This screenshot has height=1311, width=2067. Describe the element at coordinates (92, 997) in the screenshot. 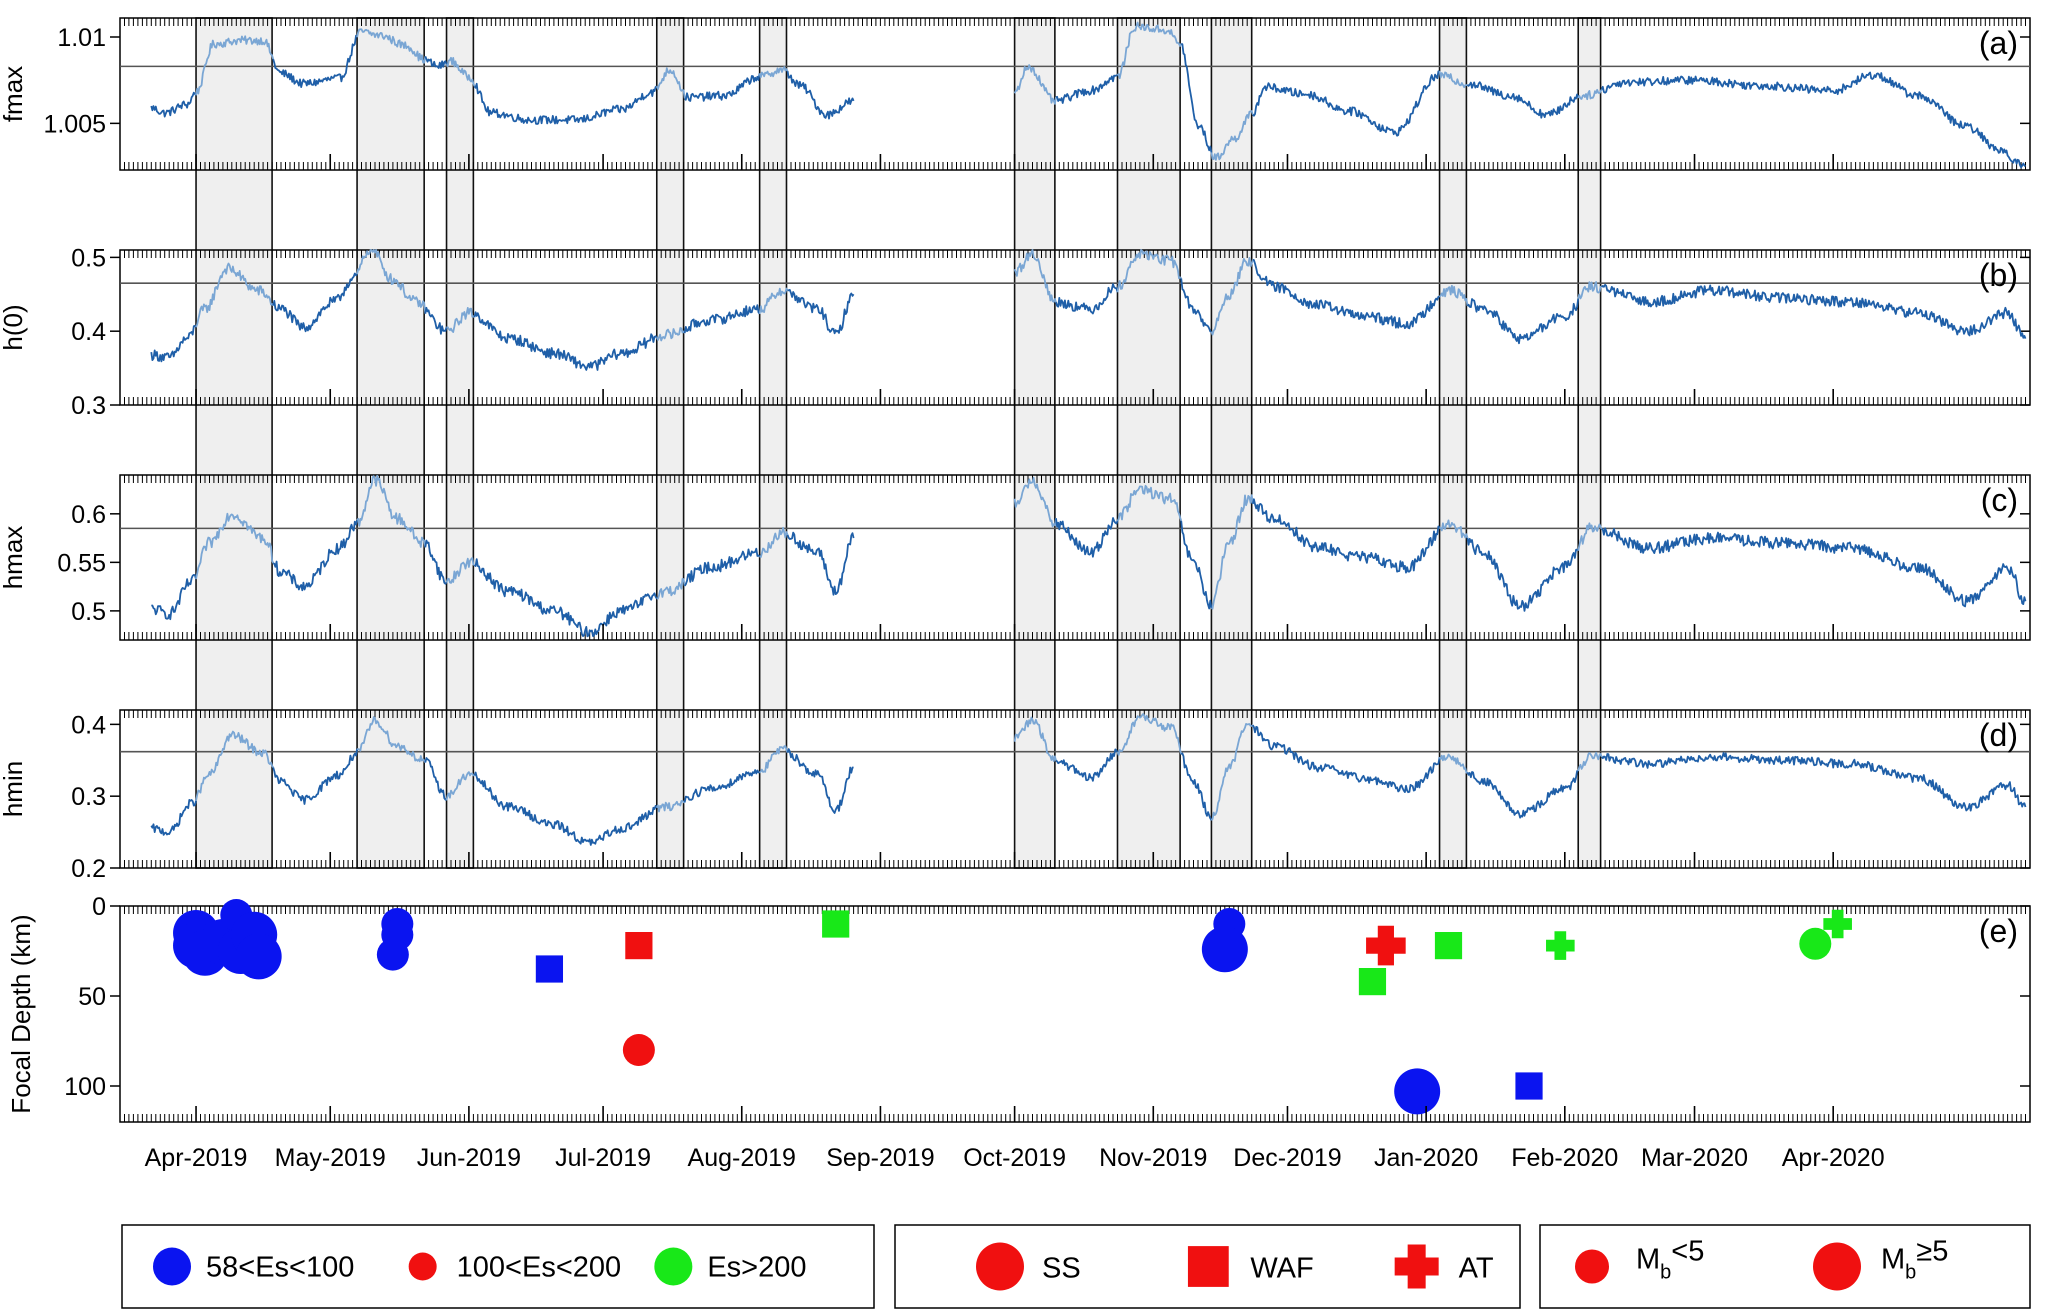

I see `y-tick-label: 50` at that location.